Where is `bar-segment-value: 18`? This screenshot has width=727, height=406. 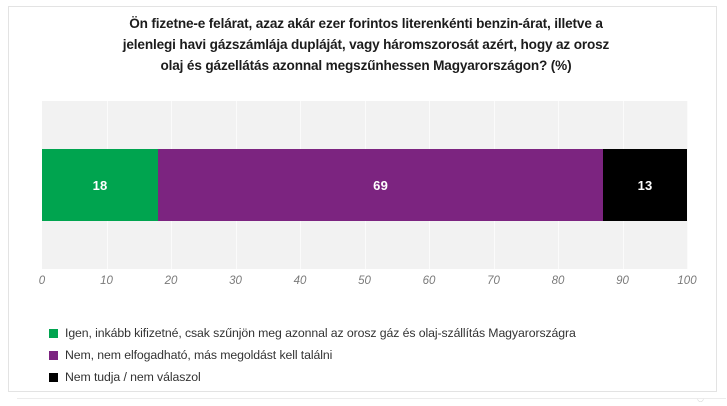
bar-segment-value: 18 is located at coordinates (100, 185).